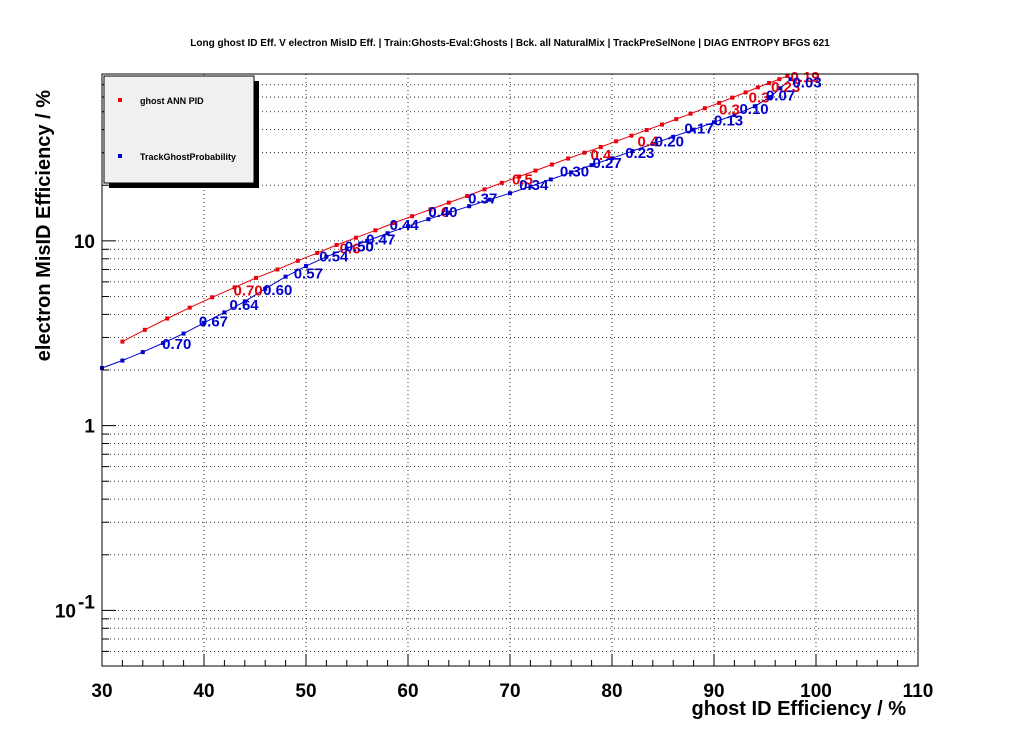  Describe the element at coordinates (172, 101) in the screenshot. I see `legend-label-ghost-ann-pid: ghost ANN PID` at that location.